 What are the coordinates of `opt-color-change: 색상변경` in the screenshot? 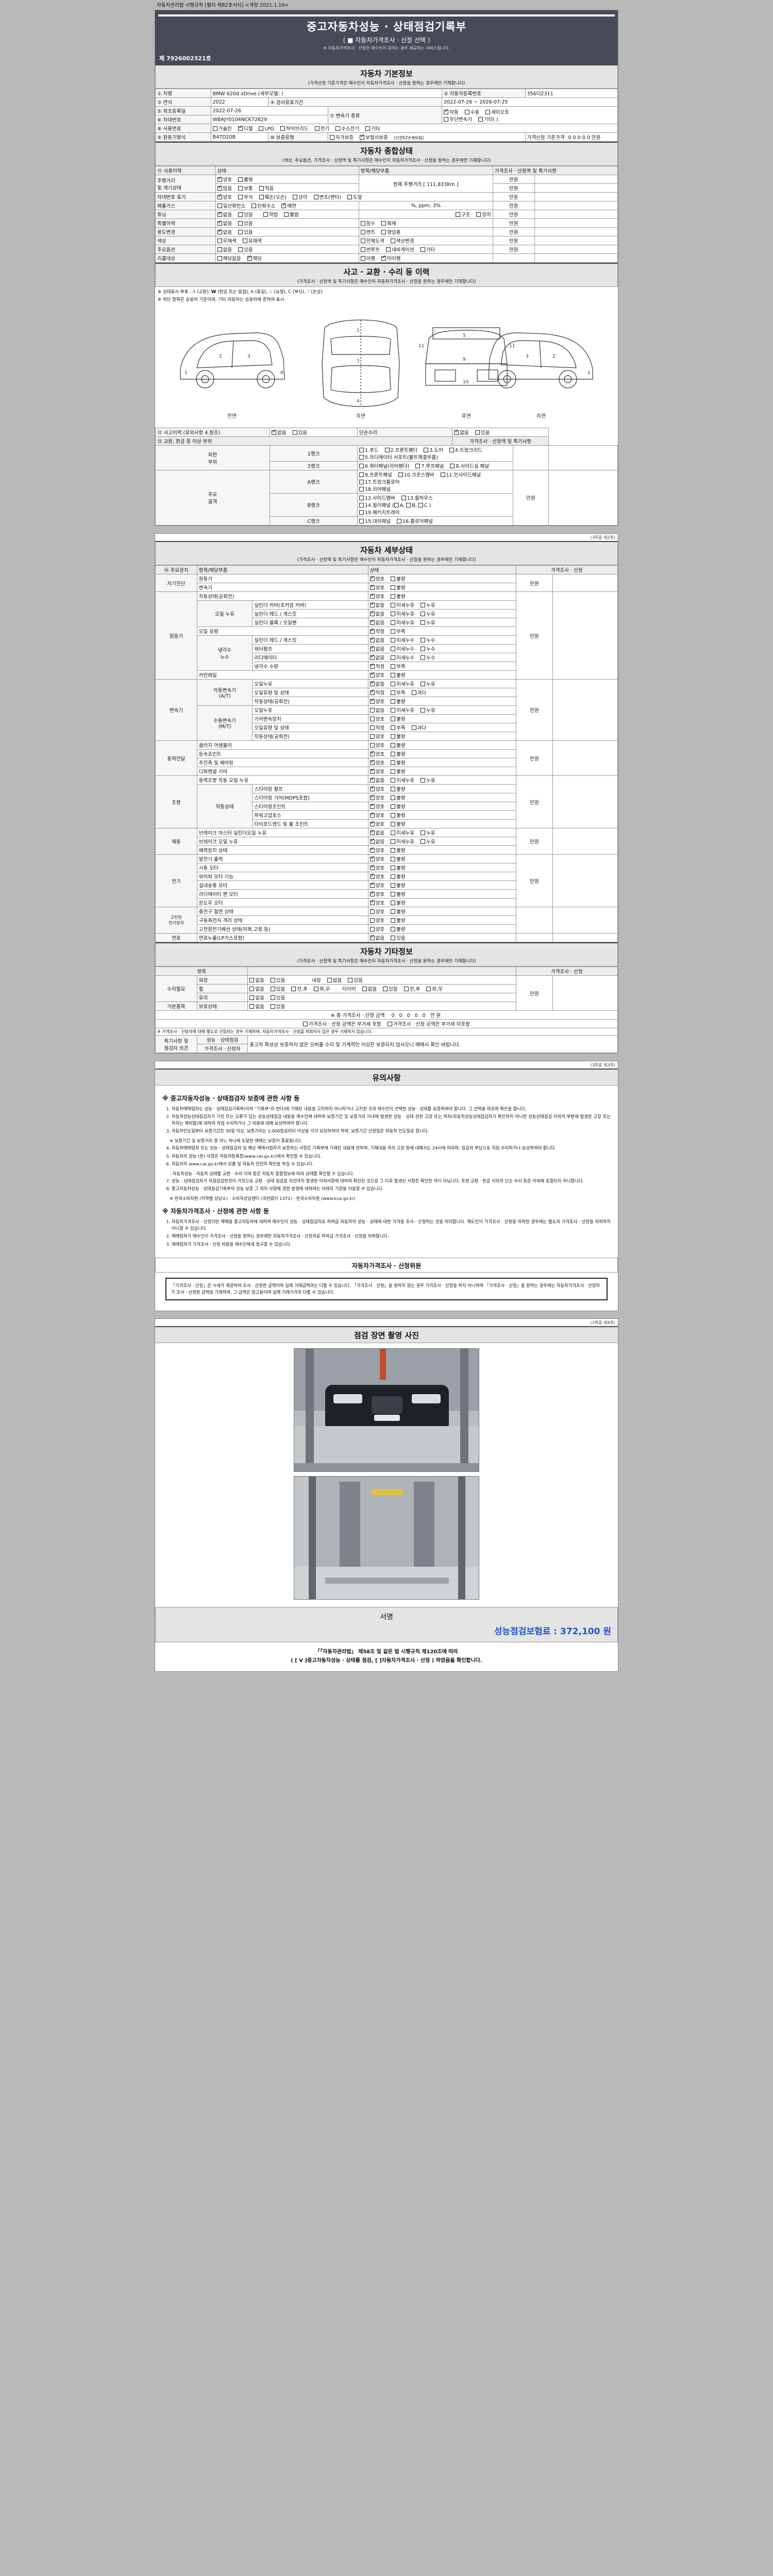 It's located at (402, 240).